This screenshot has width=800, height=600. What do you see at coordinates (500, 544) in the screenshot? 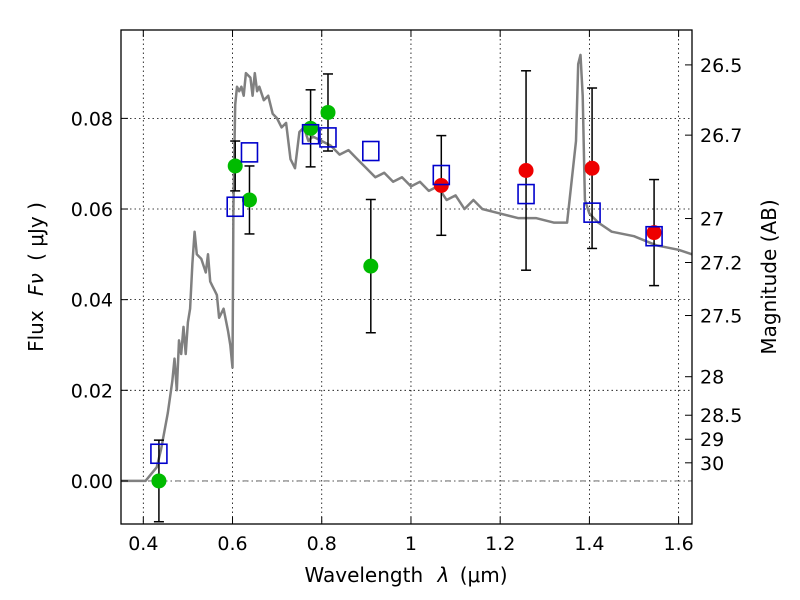
I see `x-tick-label-4: 1.2` at bounding box center [500, 544].